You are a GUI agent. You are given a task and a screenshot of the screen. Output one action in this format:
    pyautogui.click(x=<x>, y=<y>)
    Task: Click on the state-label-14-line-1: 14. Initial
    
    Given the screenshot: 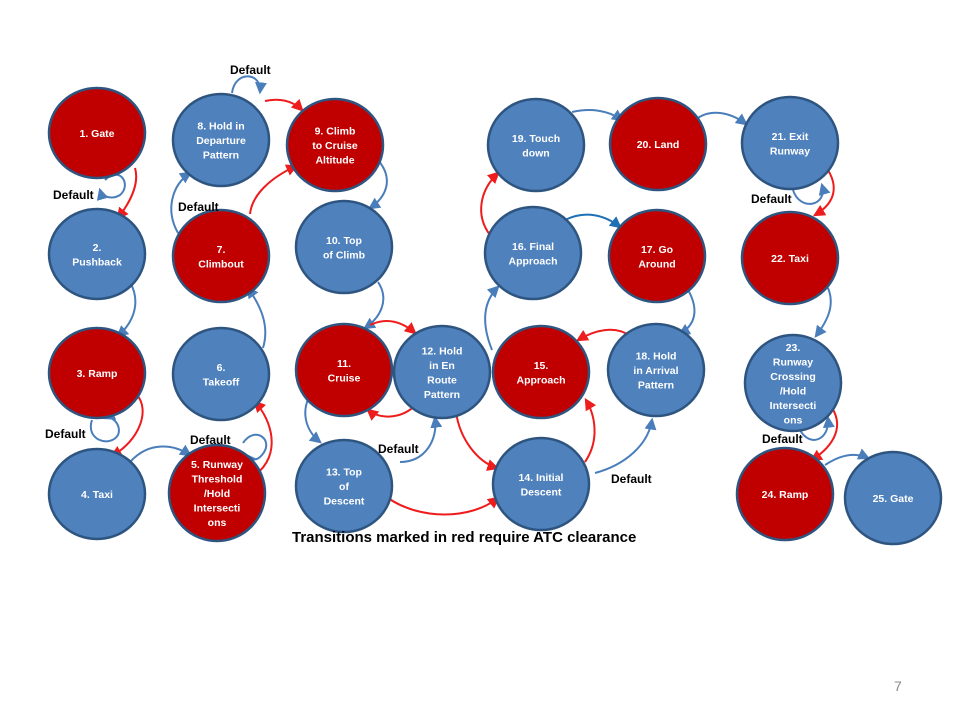 What is the action you would take?
    pyautogui.click(x=541, y=478)
    